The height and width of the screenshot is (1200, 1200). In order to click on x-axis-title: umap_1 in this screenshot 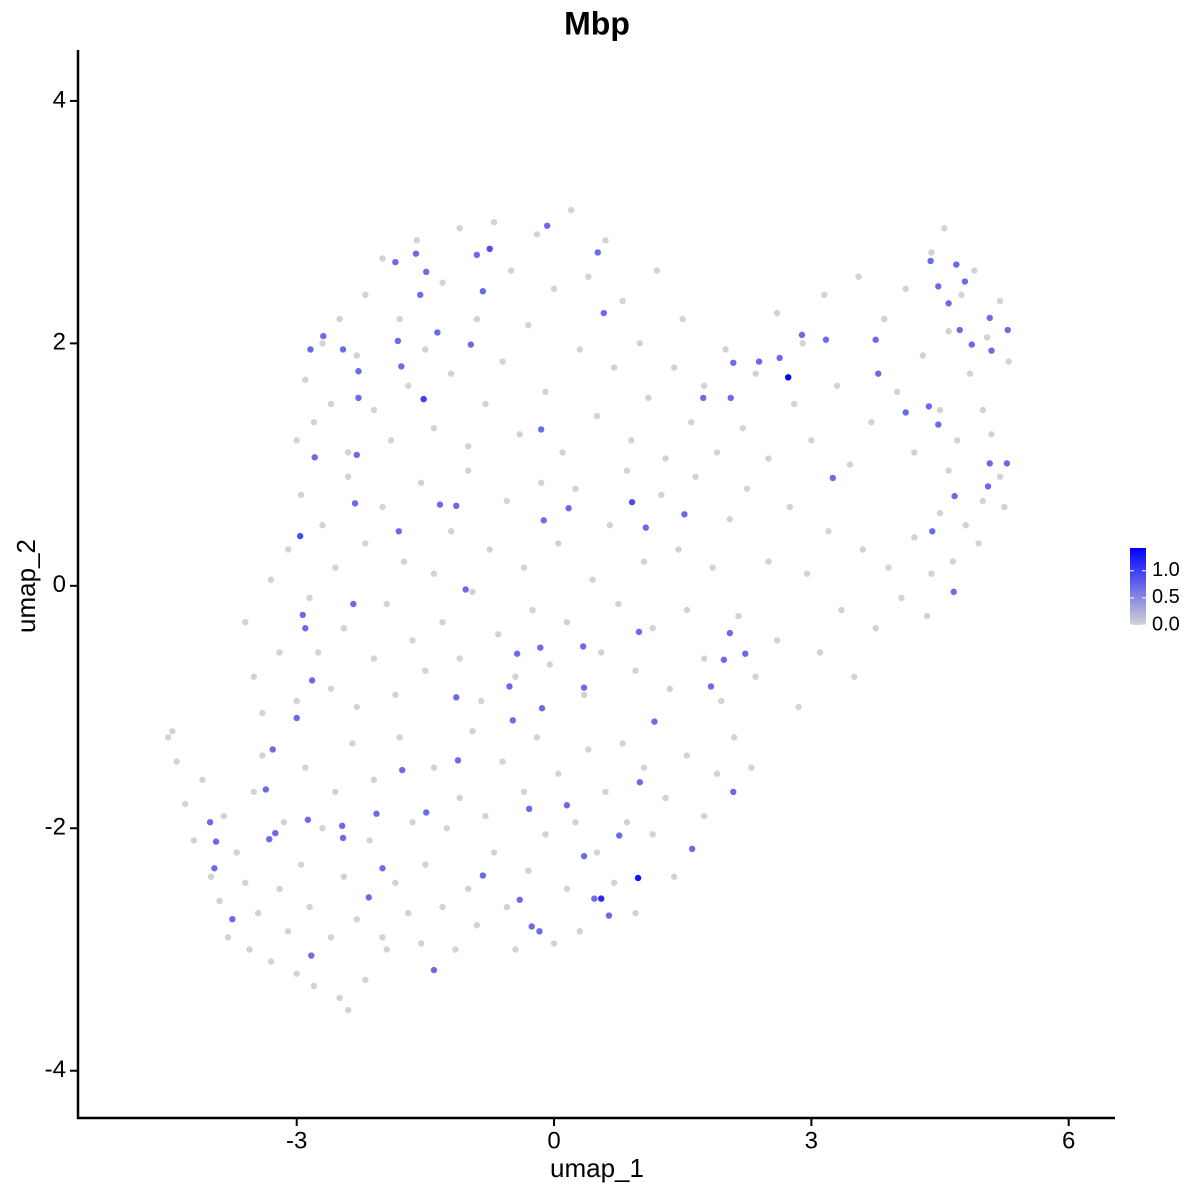, I will do `click(597, 1168)`.